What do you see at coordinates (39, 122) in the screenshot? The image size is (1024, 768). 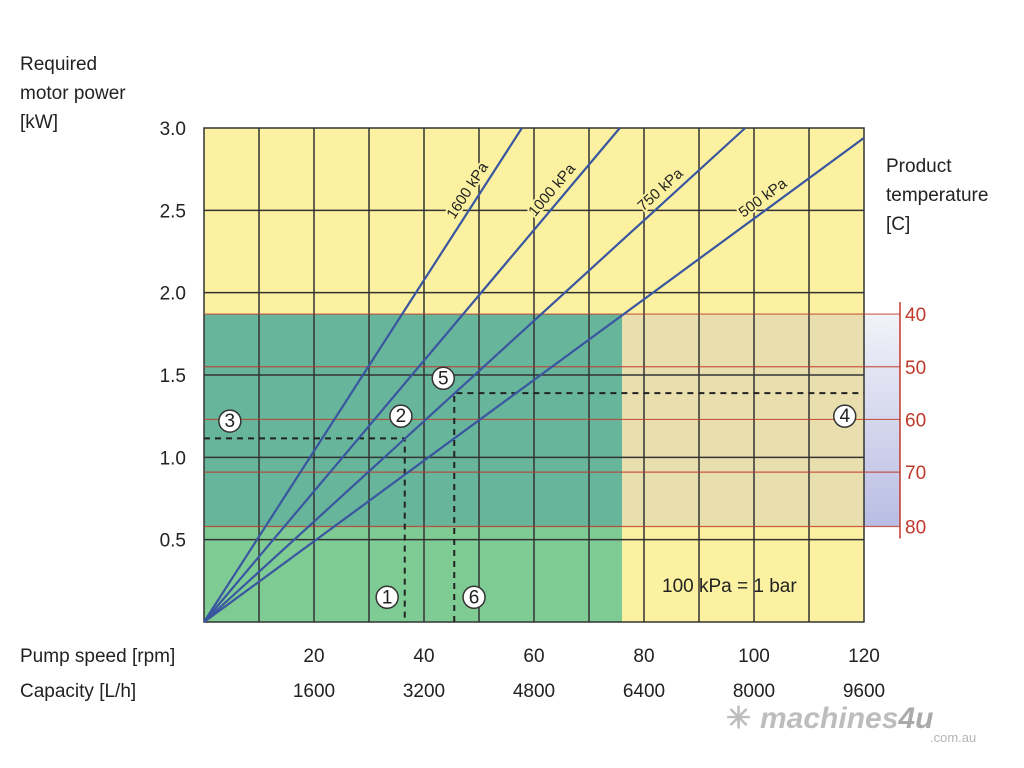 I see `y-axis-label-3: [kW]` at bounding box center [39, 122].